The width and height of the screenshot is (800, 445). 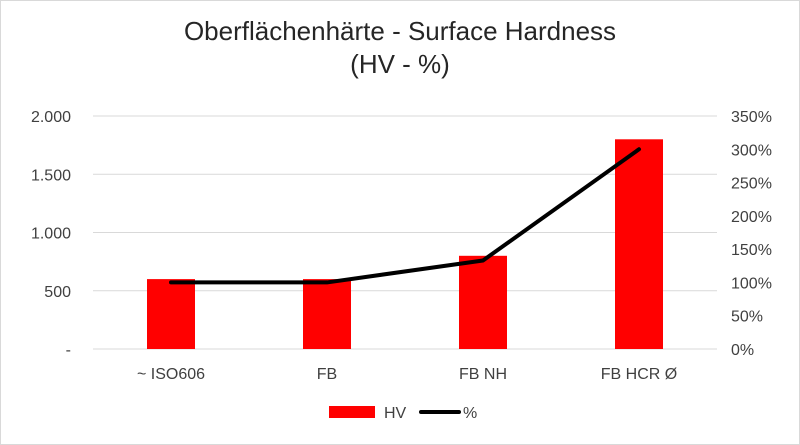 What do you see at coordinates (51, 234) in the screenshot?
I see `y-left-tick-label: 1.000` at bounding box center [51, 234].